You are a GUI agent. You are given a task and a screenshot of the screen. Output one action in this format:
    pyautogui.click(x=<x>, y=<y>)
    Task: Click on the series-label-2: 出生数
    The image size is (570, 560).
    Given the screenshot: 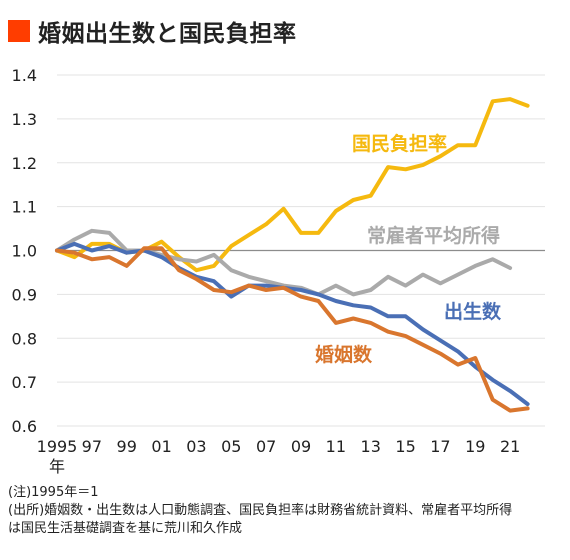 What is the action you would take?
    pyautogui.click(x=473, y=311)
    